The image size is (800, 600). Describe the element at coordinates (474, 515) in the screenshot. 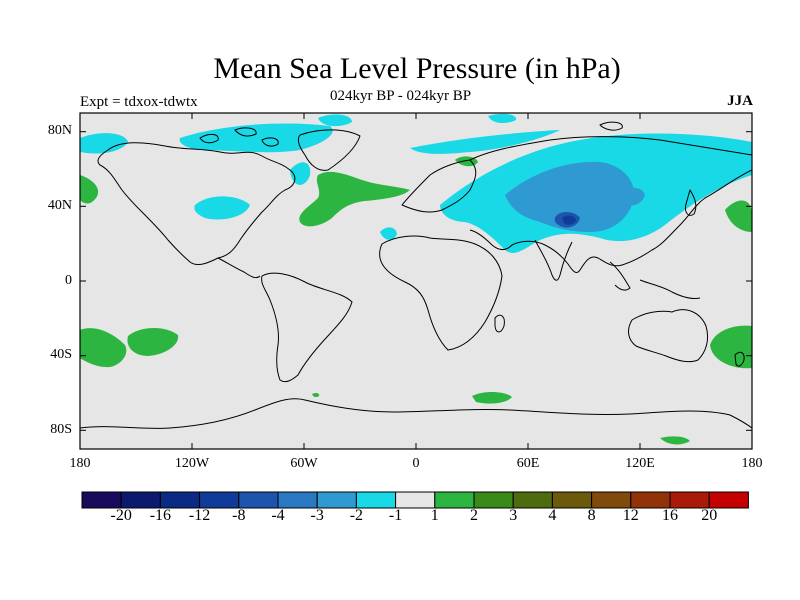

I see `colorbar-label-9: 2` at that location.